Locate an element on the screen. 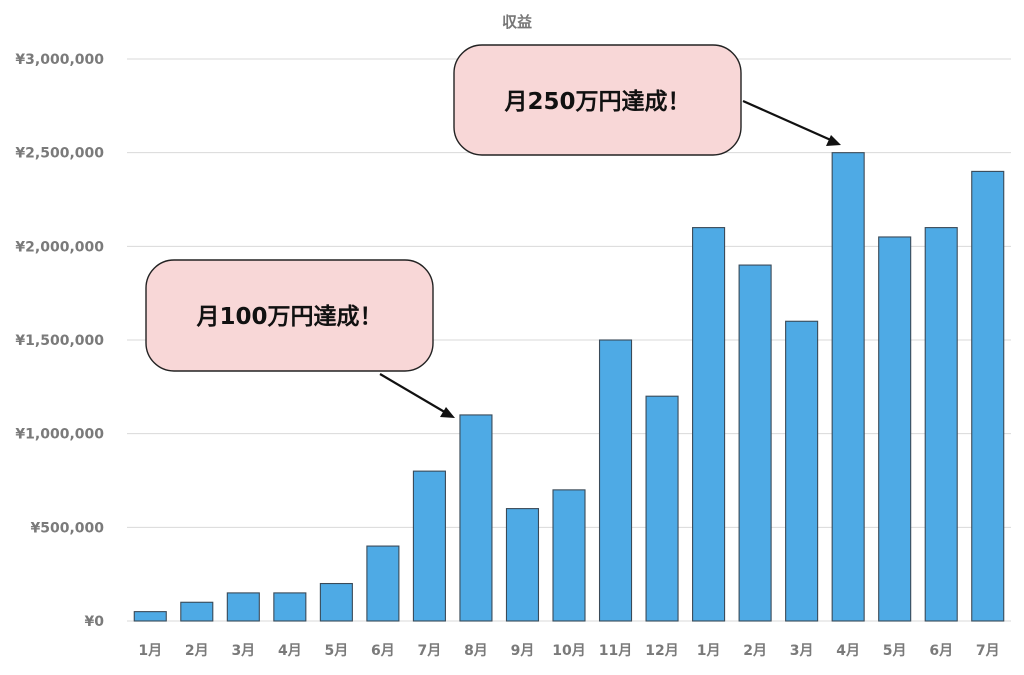  callout-250man-arrow is located at coordinates (788, 121).